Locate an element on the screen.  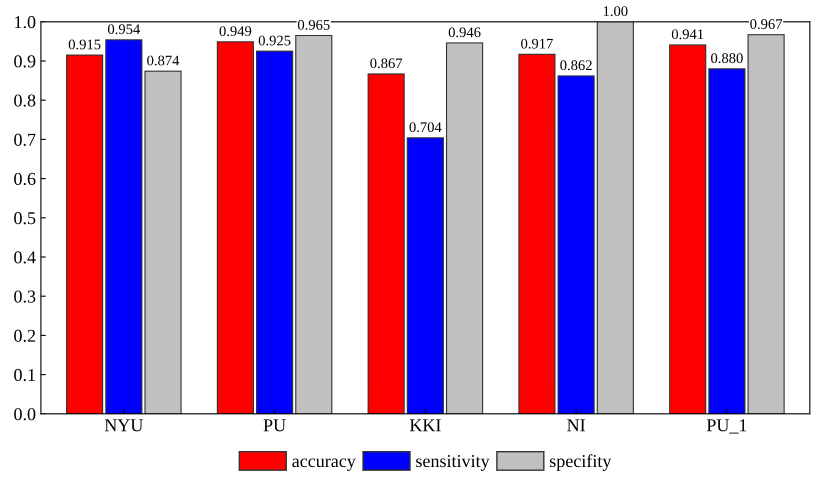
y-tick-label: 0.5 is located at coordinates (25, 218).